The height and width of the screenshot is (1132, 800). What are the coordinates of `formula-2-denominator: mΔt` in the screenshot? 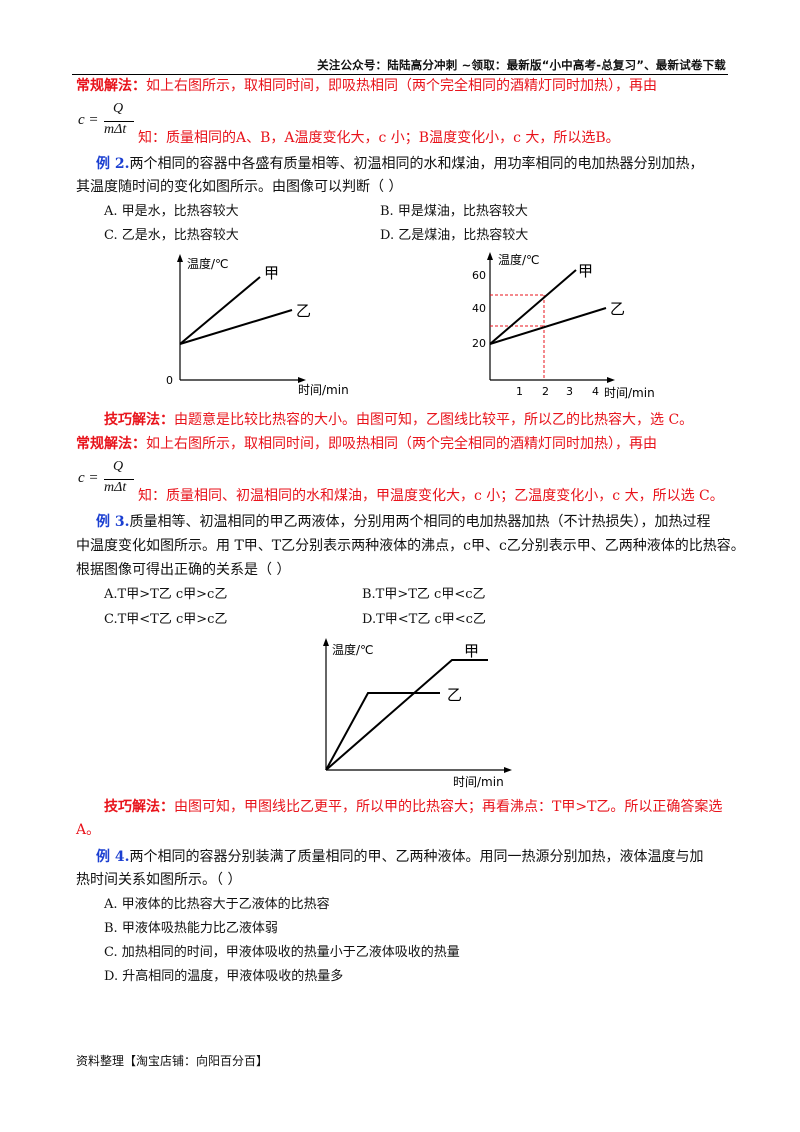 It's located at (115, 488).